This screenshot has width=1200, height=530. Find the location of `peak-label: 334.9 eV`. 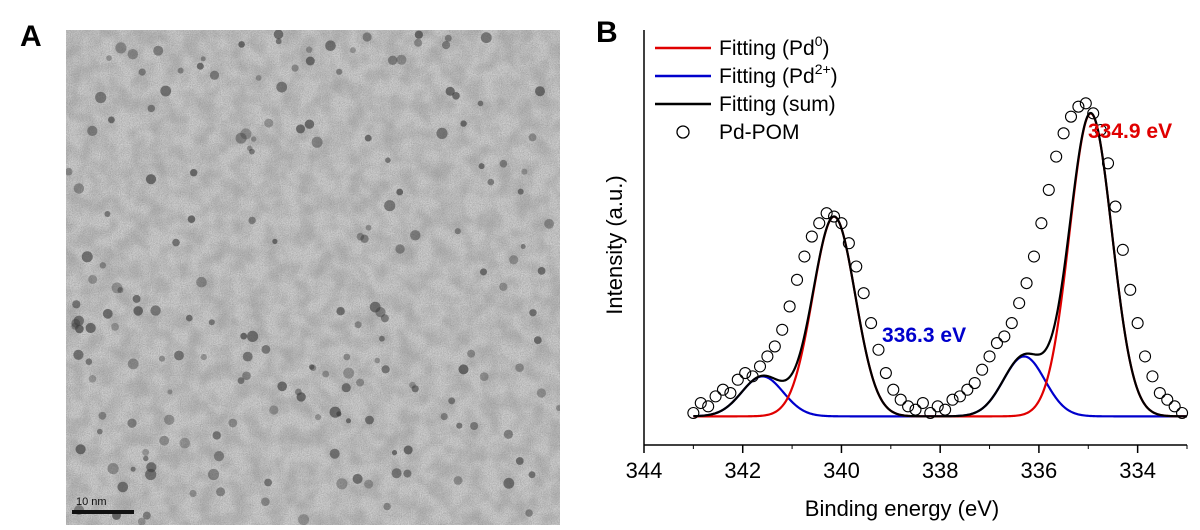

peak-label: 334.9 eV is located at coordinates (1130, 131).